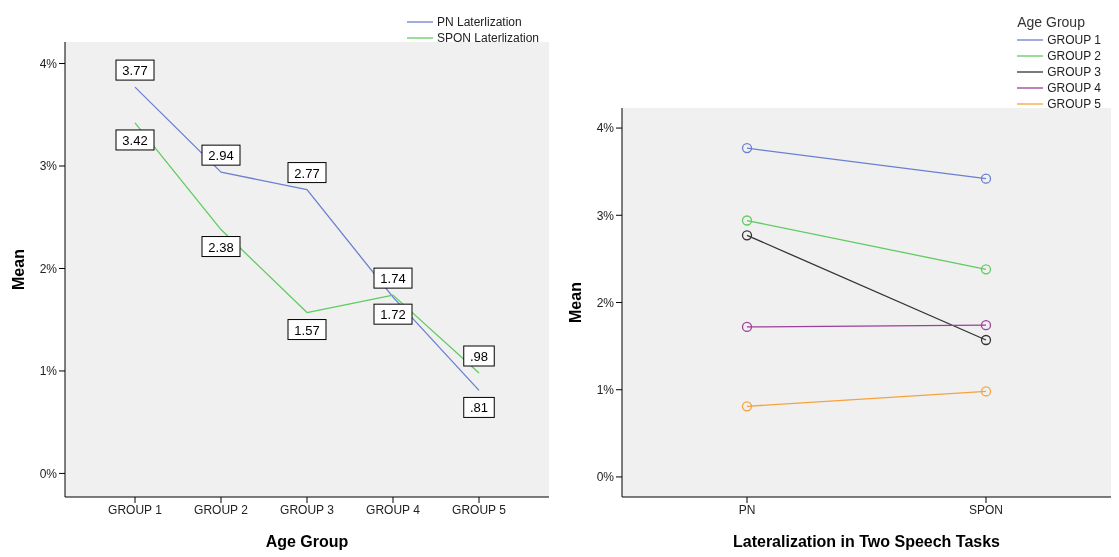 This screenshot has width=1119, height=557. Describe the element at coordinates (866, 541) in the screenshot. I see `x-axis-title: Lateralization in Two Speech Tasks` at that location.